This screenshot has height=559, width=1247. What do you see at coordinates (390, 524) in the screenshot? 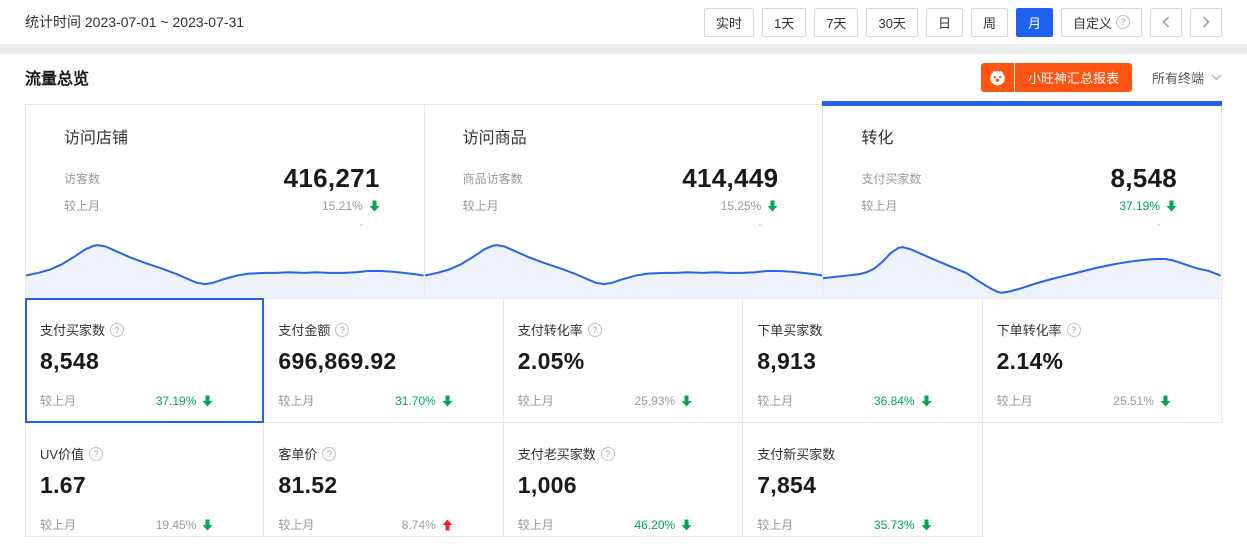
I see `metric-compare: 较上月 8.74%` at bounding box center [390, 524].